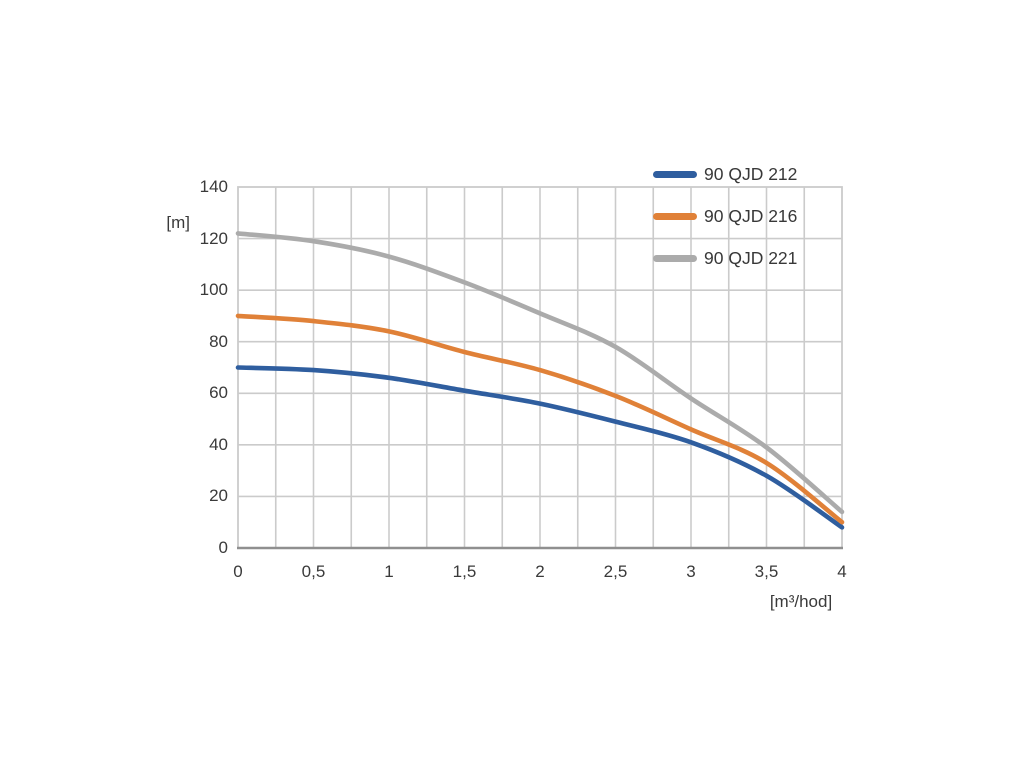 Image resolution: width=1024 pixels, height=768 pixels. What do you see at coordinates (218, 444) in the screenshot?
I see `y-tick-label: 40` at bounding box center [218, 444].